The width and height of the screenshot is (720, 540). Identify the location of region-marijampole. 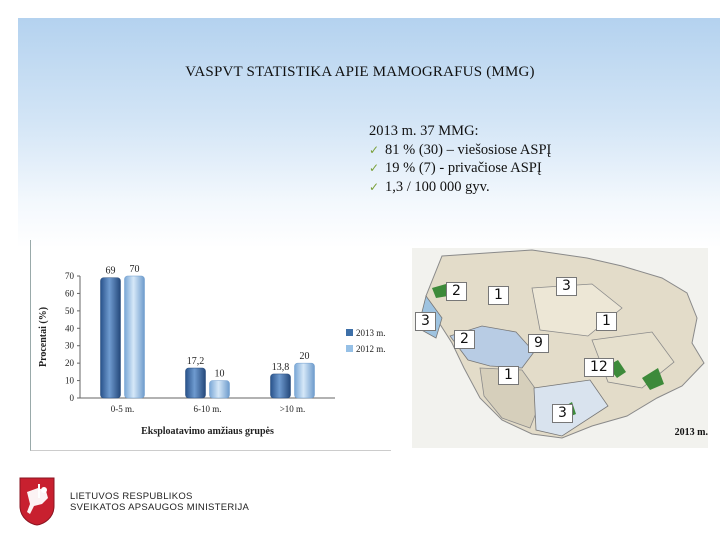
(511, 398).